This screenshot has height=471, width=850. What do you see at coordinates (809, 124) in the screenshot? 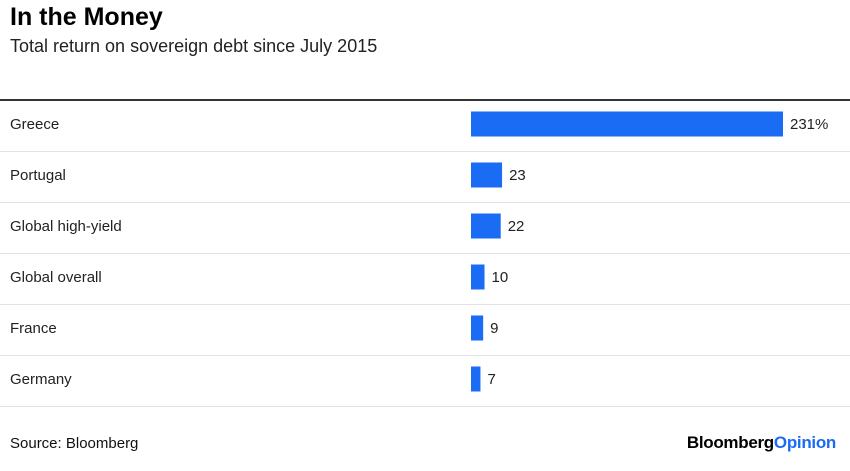
I see `value-label: 231%` at bounding box center [809, 124].